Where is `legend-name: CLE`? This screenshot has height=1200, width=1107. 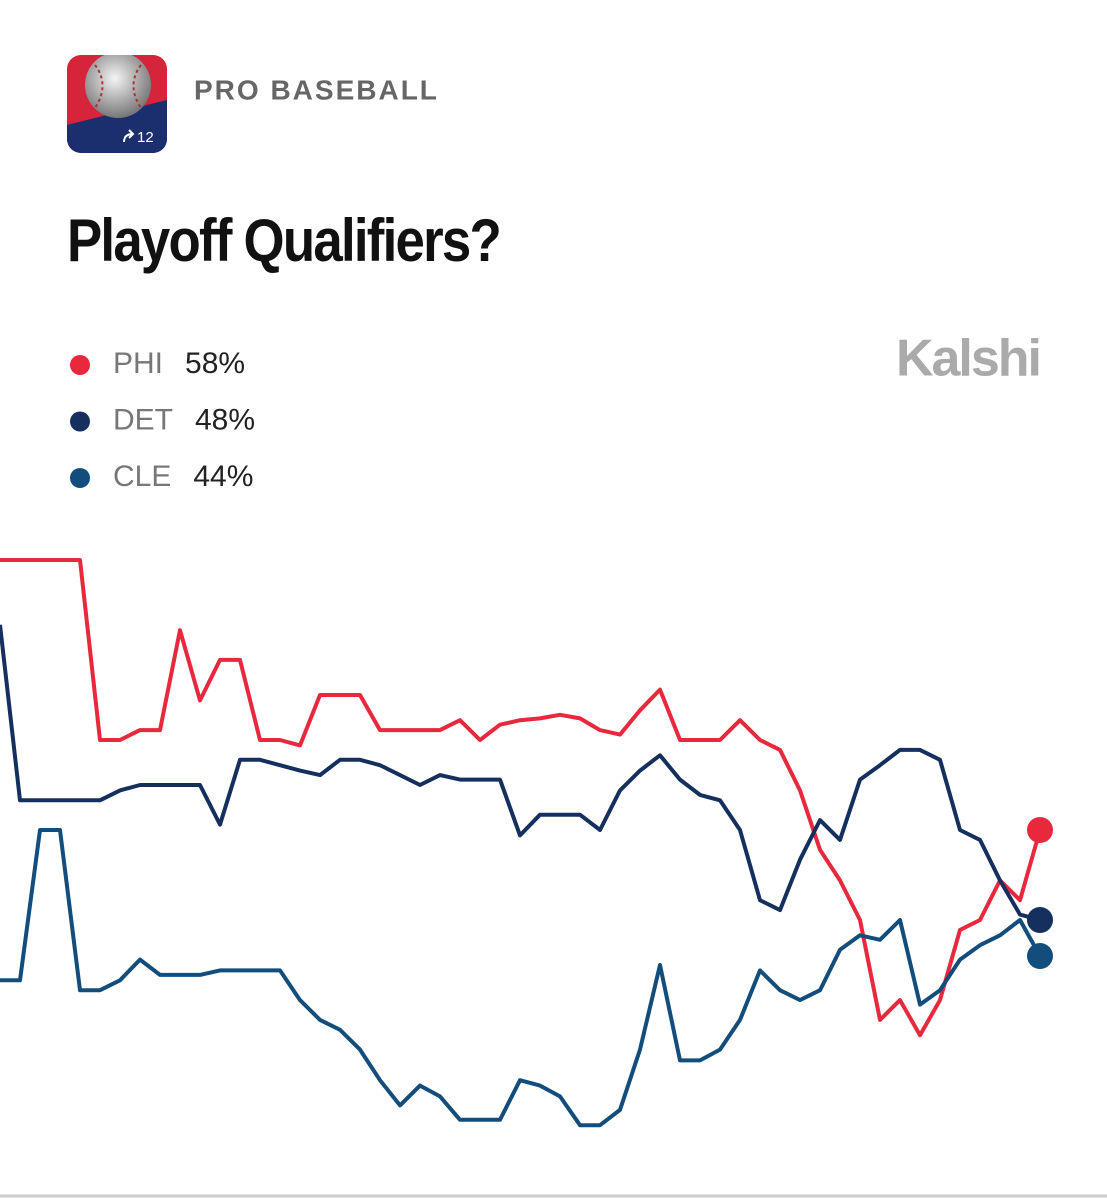 legend-name: CLE is located at coordinates (142, 476).